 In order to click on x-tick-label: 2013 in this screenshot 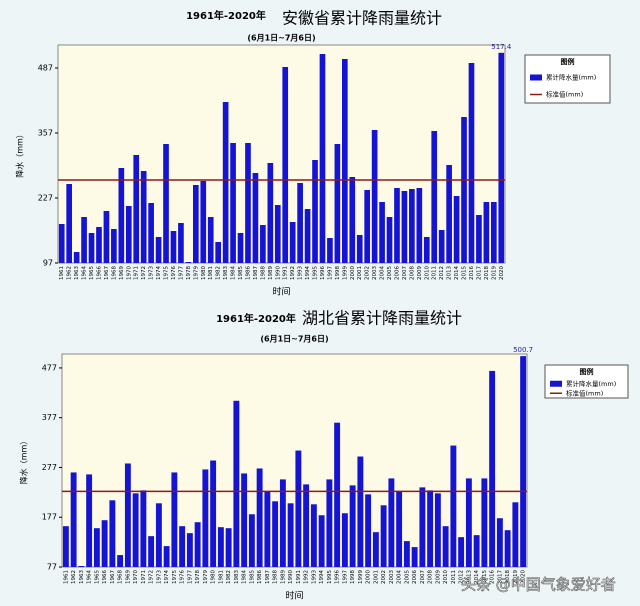, I will do `click(469, 577)`.